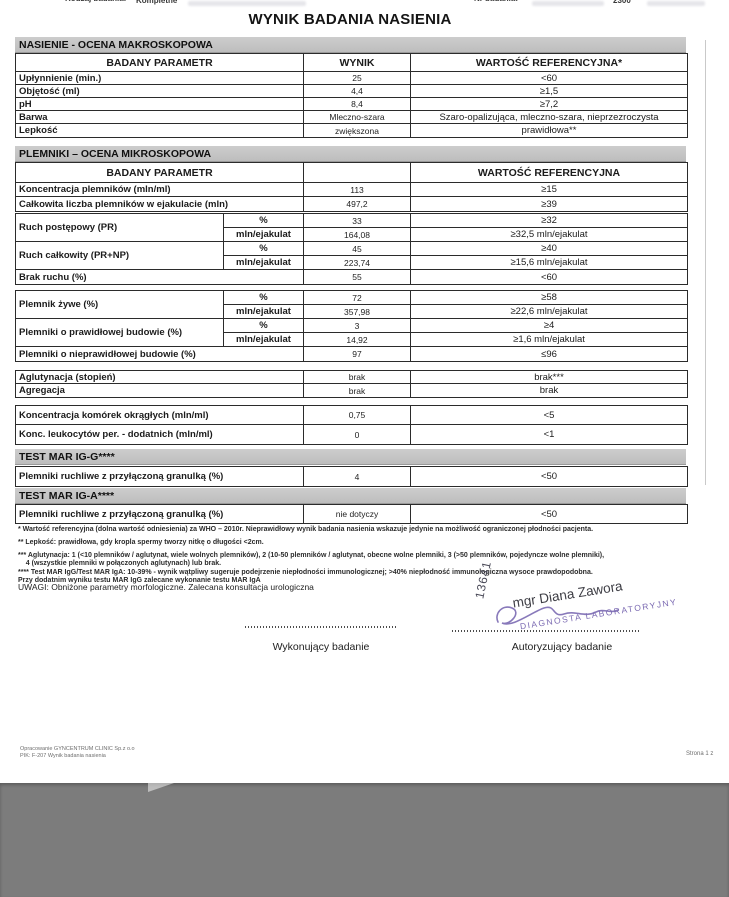 The image size is (729, 897). What do you see at coordinates (549, 130) in the screenshot?
I see `row-lepkosc-ref: prawidłowa**` at bounding box center [549, 130].